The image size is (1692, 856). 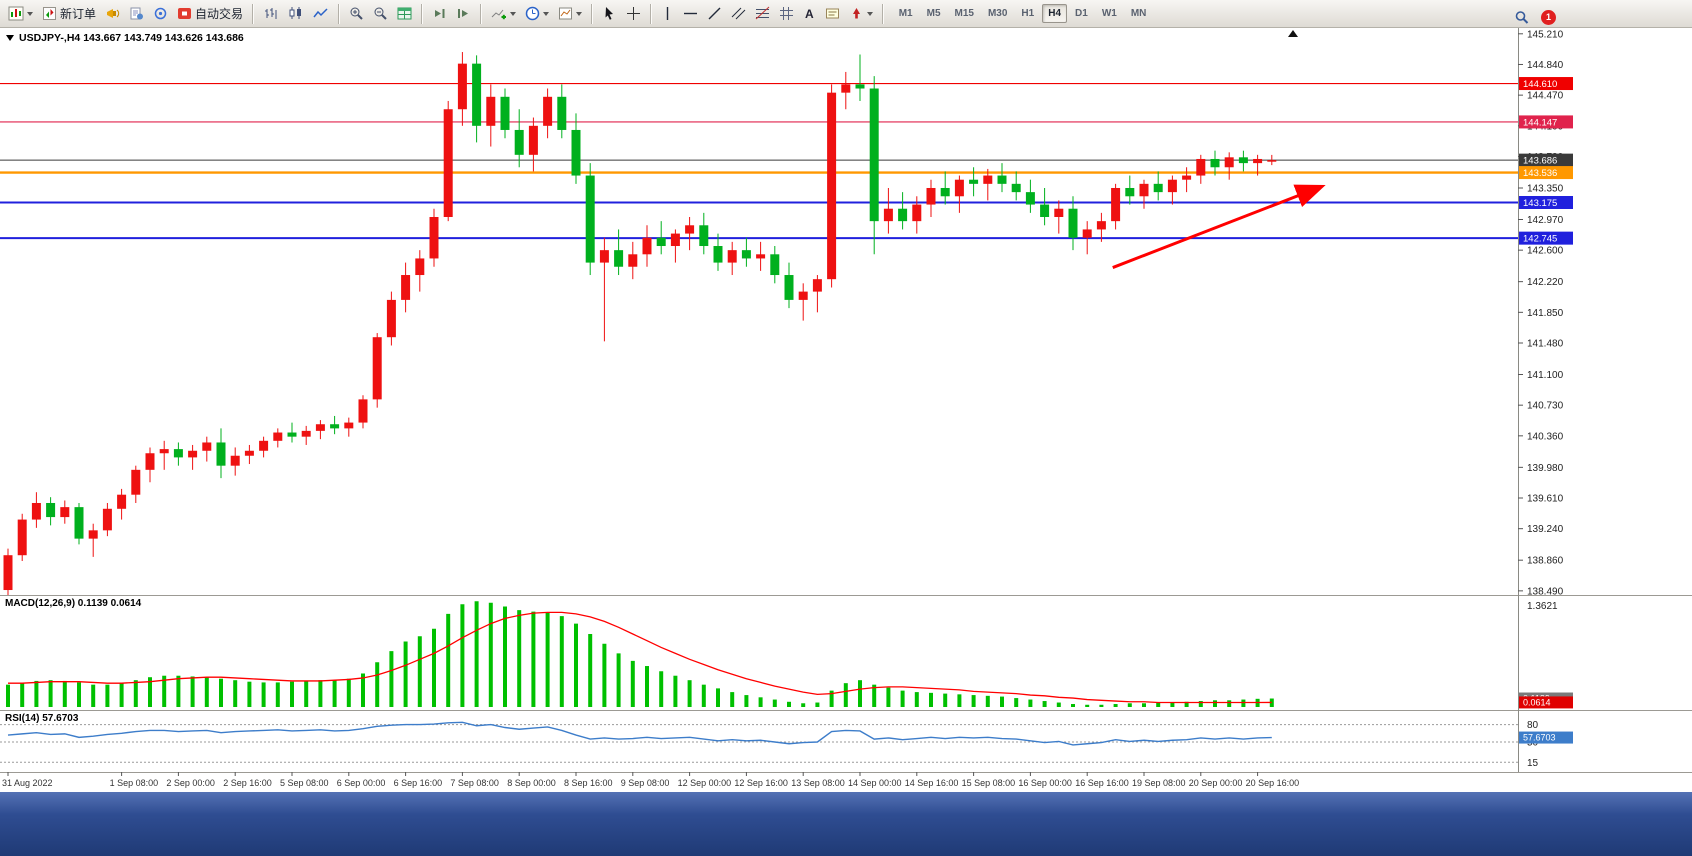 I want to click on svg-text: 8 Sep 16:00, so click(x=588, y=783).